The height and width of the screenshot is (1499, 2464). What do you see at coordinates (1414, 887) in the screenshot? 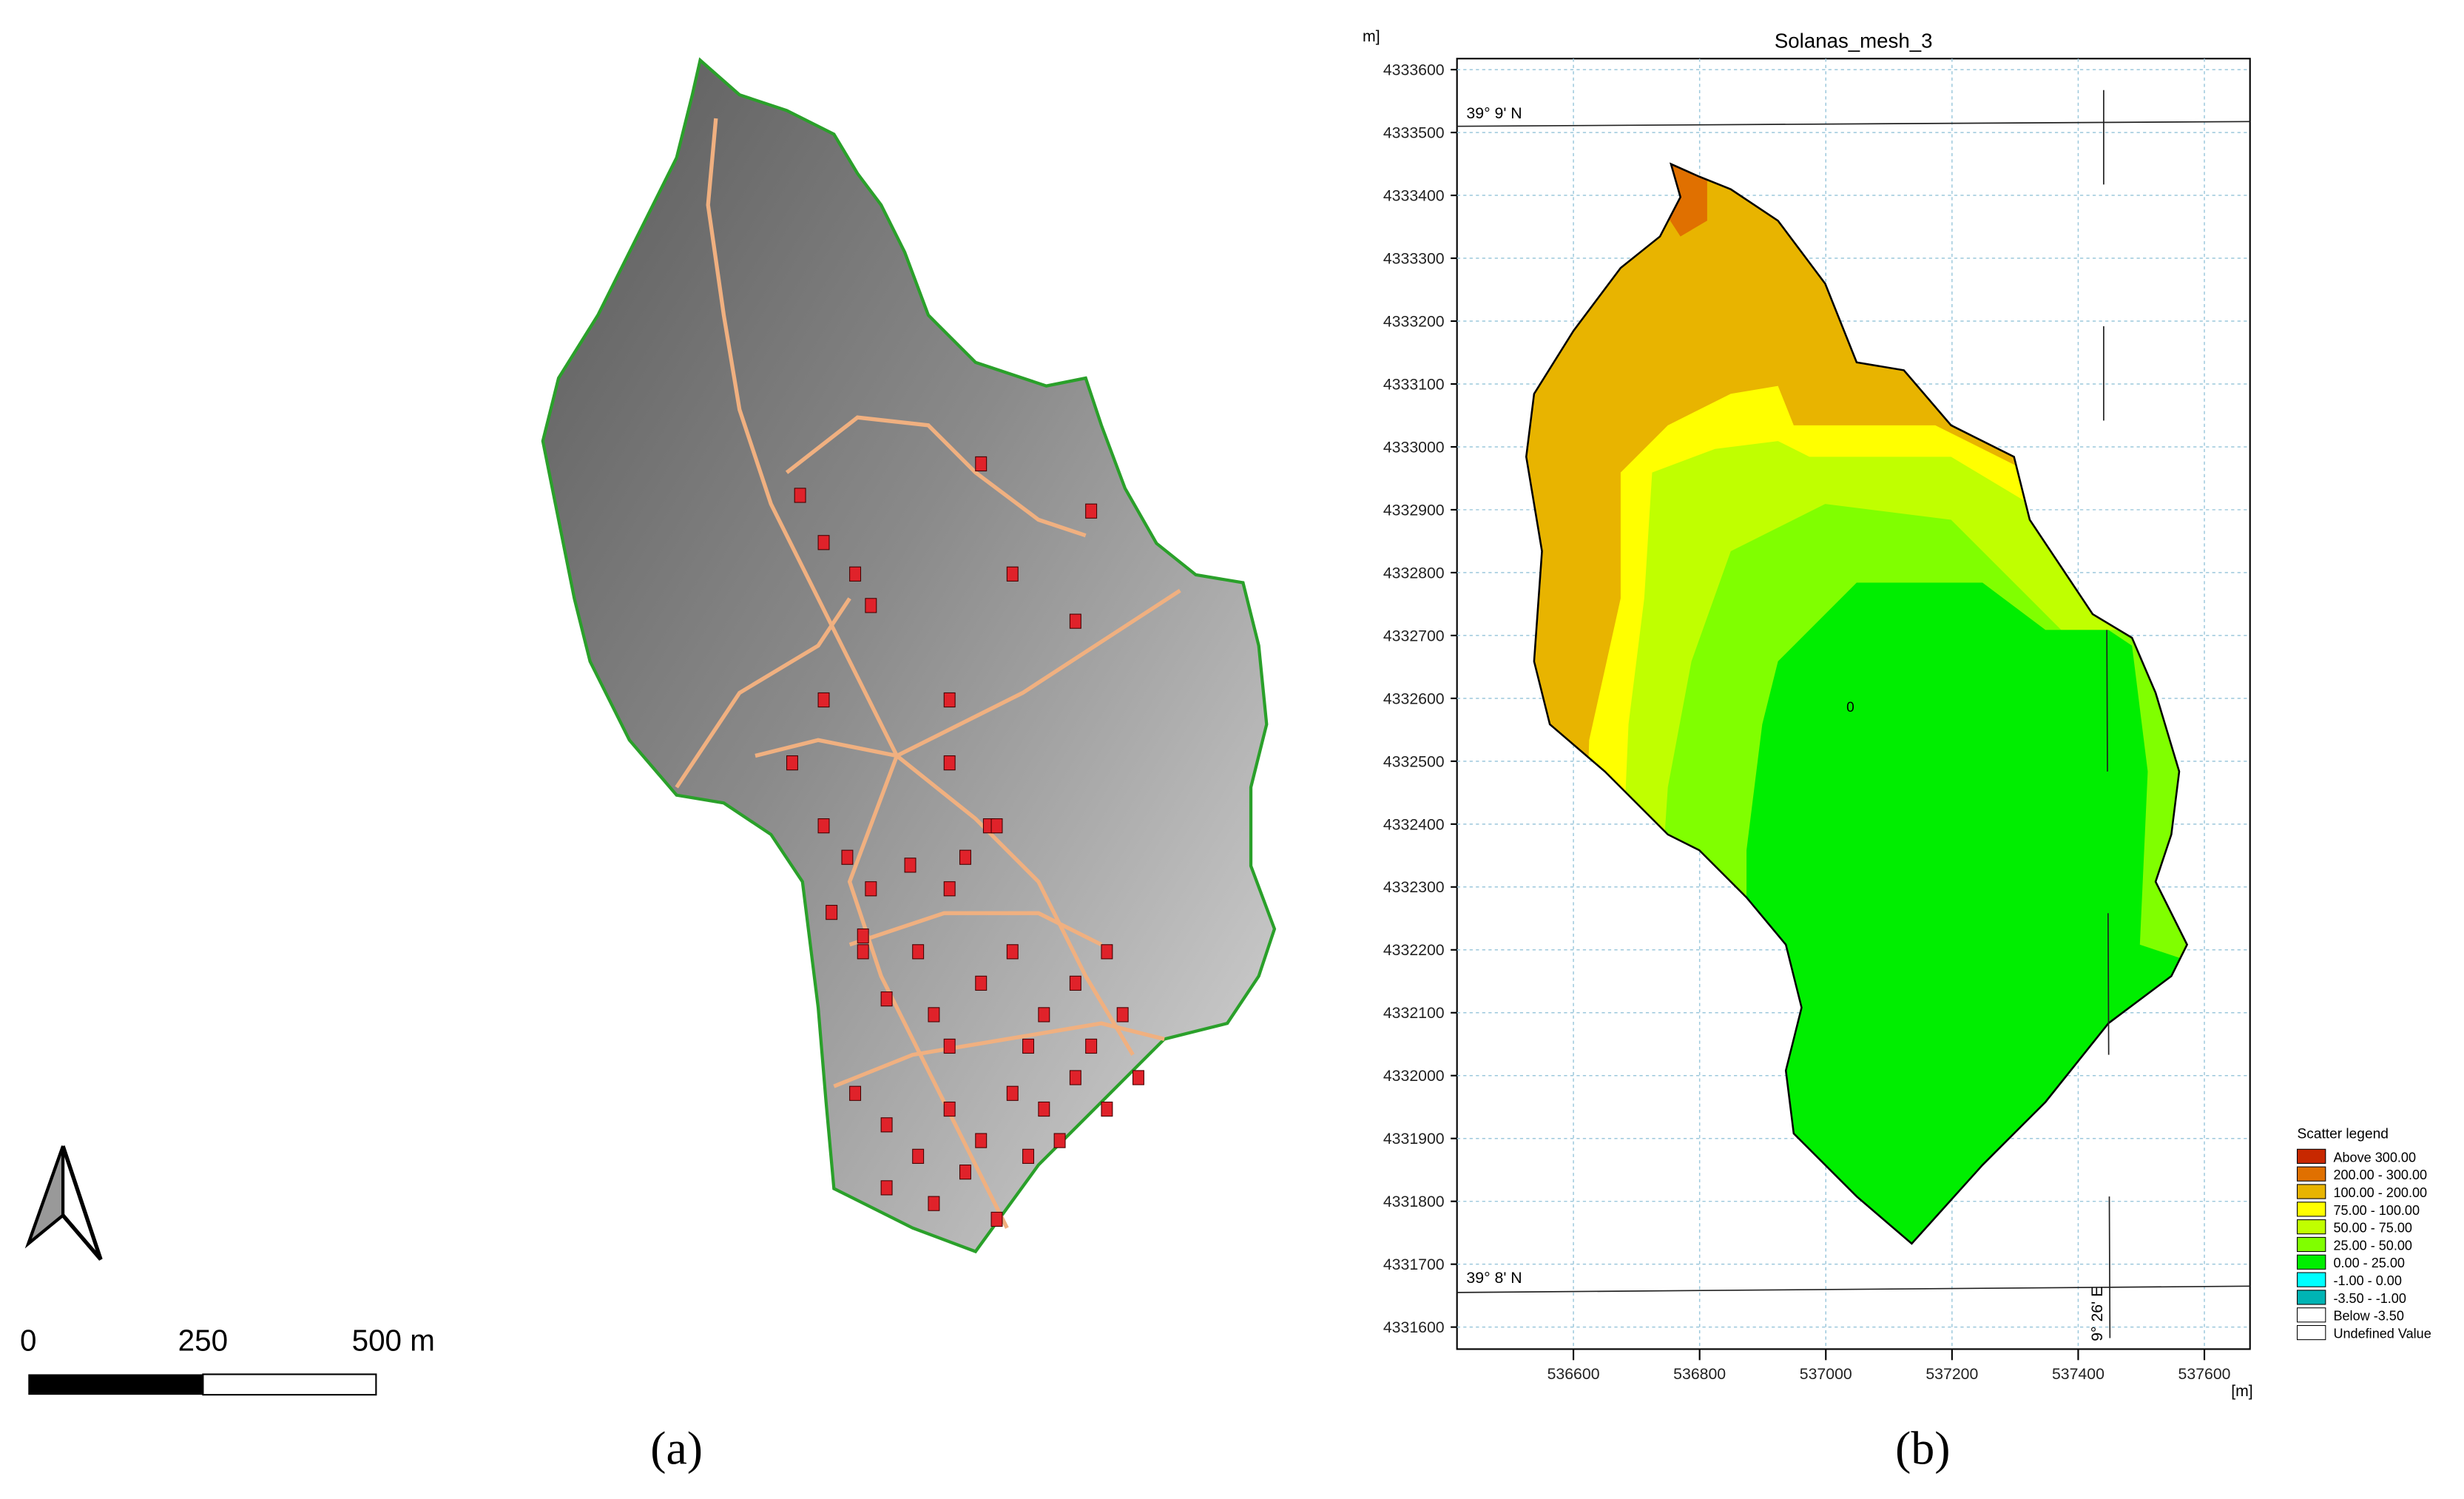
I see `y-tick-label: 4332300` at bounding box center [1414, 887].